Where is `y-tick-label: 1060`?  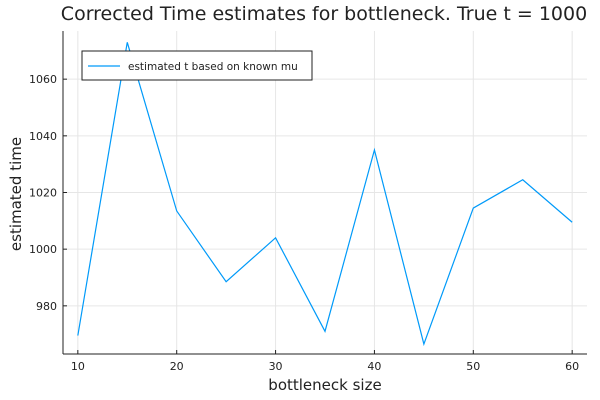
y-tick-label: 1060 is located at coordinates (43, 79).